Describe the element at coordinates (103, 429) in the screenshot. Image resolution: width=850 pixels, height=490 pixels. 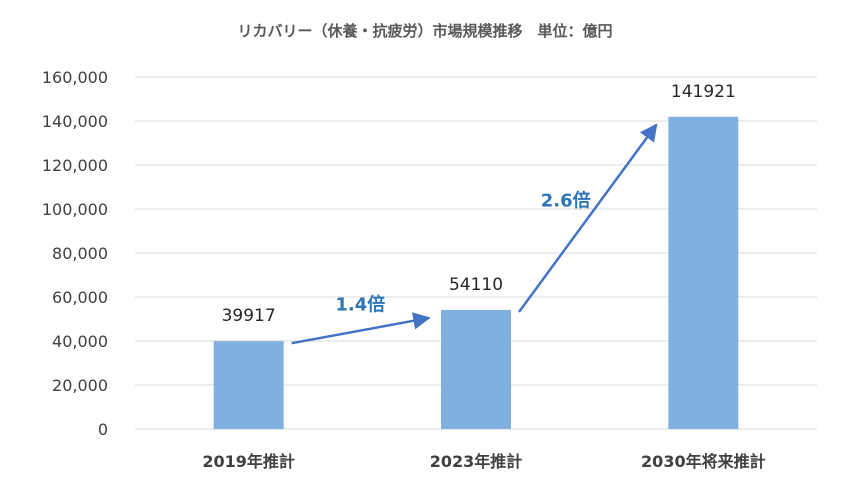
I see `y-tick-label: 0` at that location.